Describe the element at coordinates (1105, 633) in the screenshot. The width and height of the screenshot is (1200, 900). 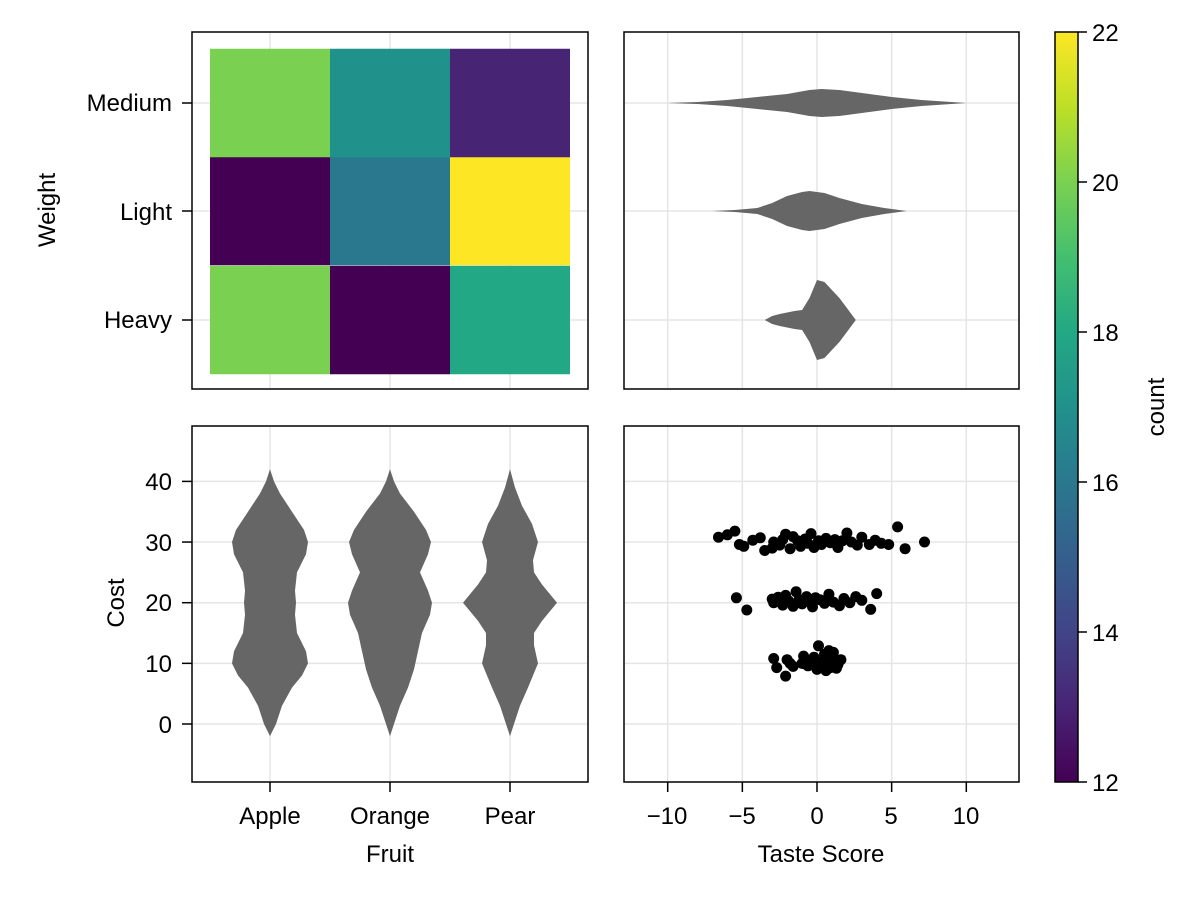
I see `colorbar-tick-14: 14` at that location.